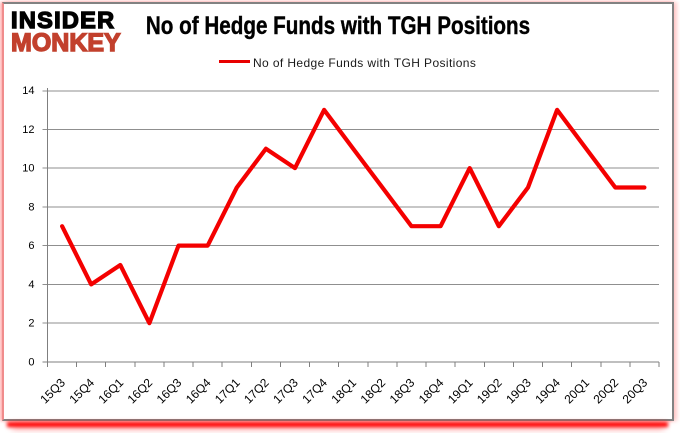 The image size is (680, 433). I want to click on svg-text: 16Q4, so click(198, 390).